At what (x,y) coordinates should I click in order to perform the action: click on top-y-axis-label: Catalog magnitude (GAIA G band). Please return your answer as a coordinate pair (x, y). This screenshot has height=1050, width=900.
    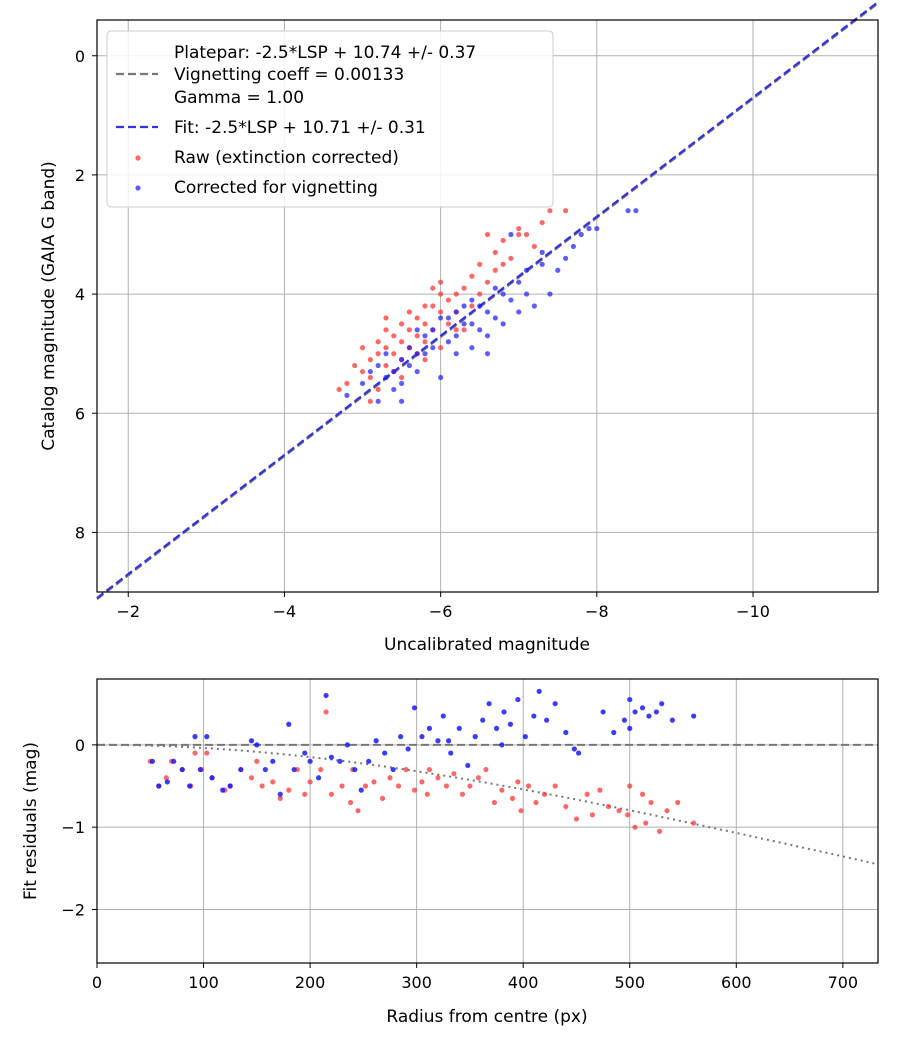
    Looking at the image, I should click on (49, 306).